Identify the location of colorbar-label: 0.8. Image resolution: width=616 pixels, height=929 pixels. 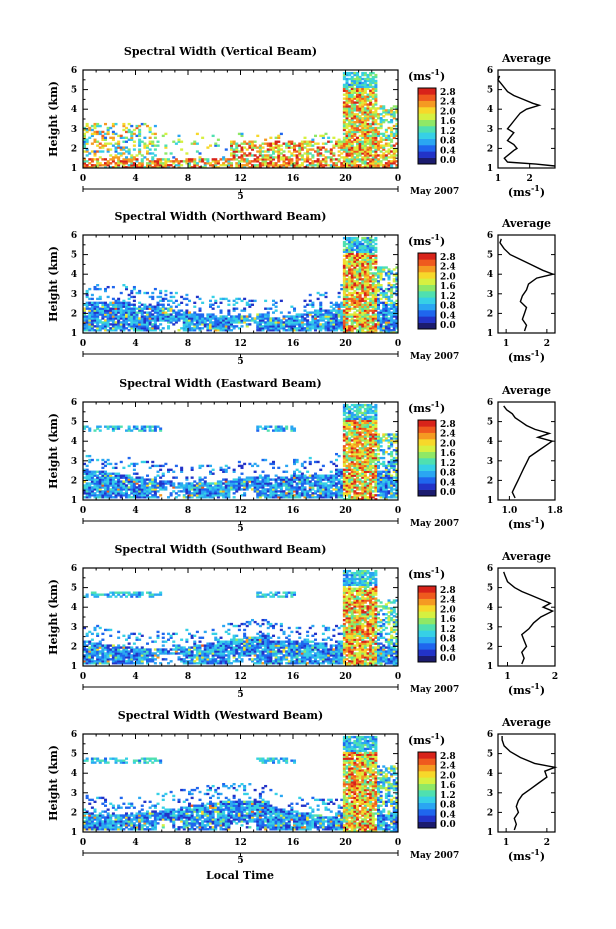
(448, 307).